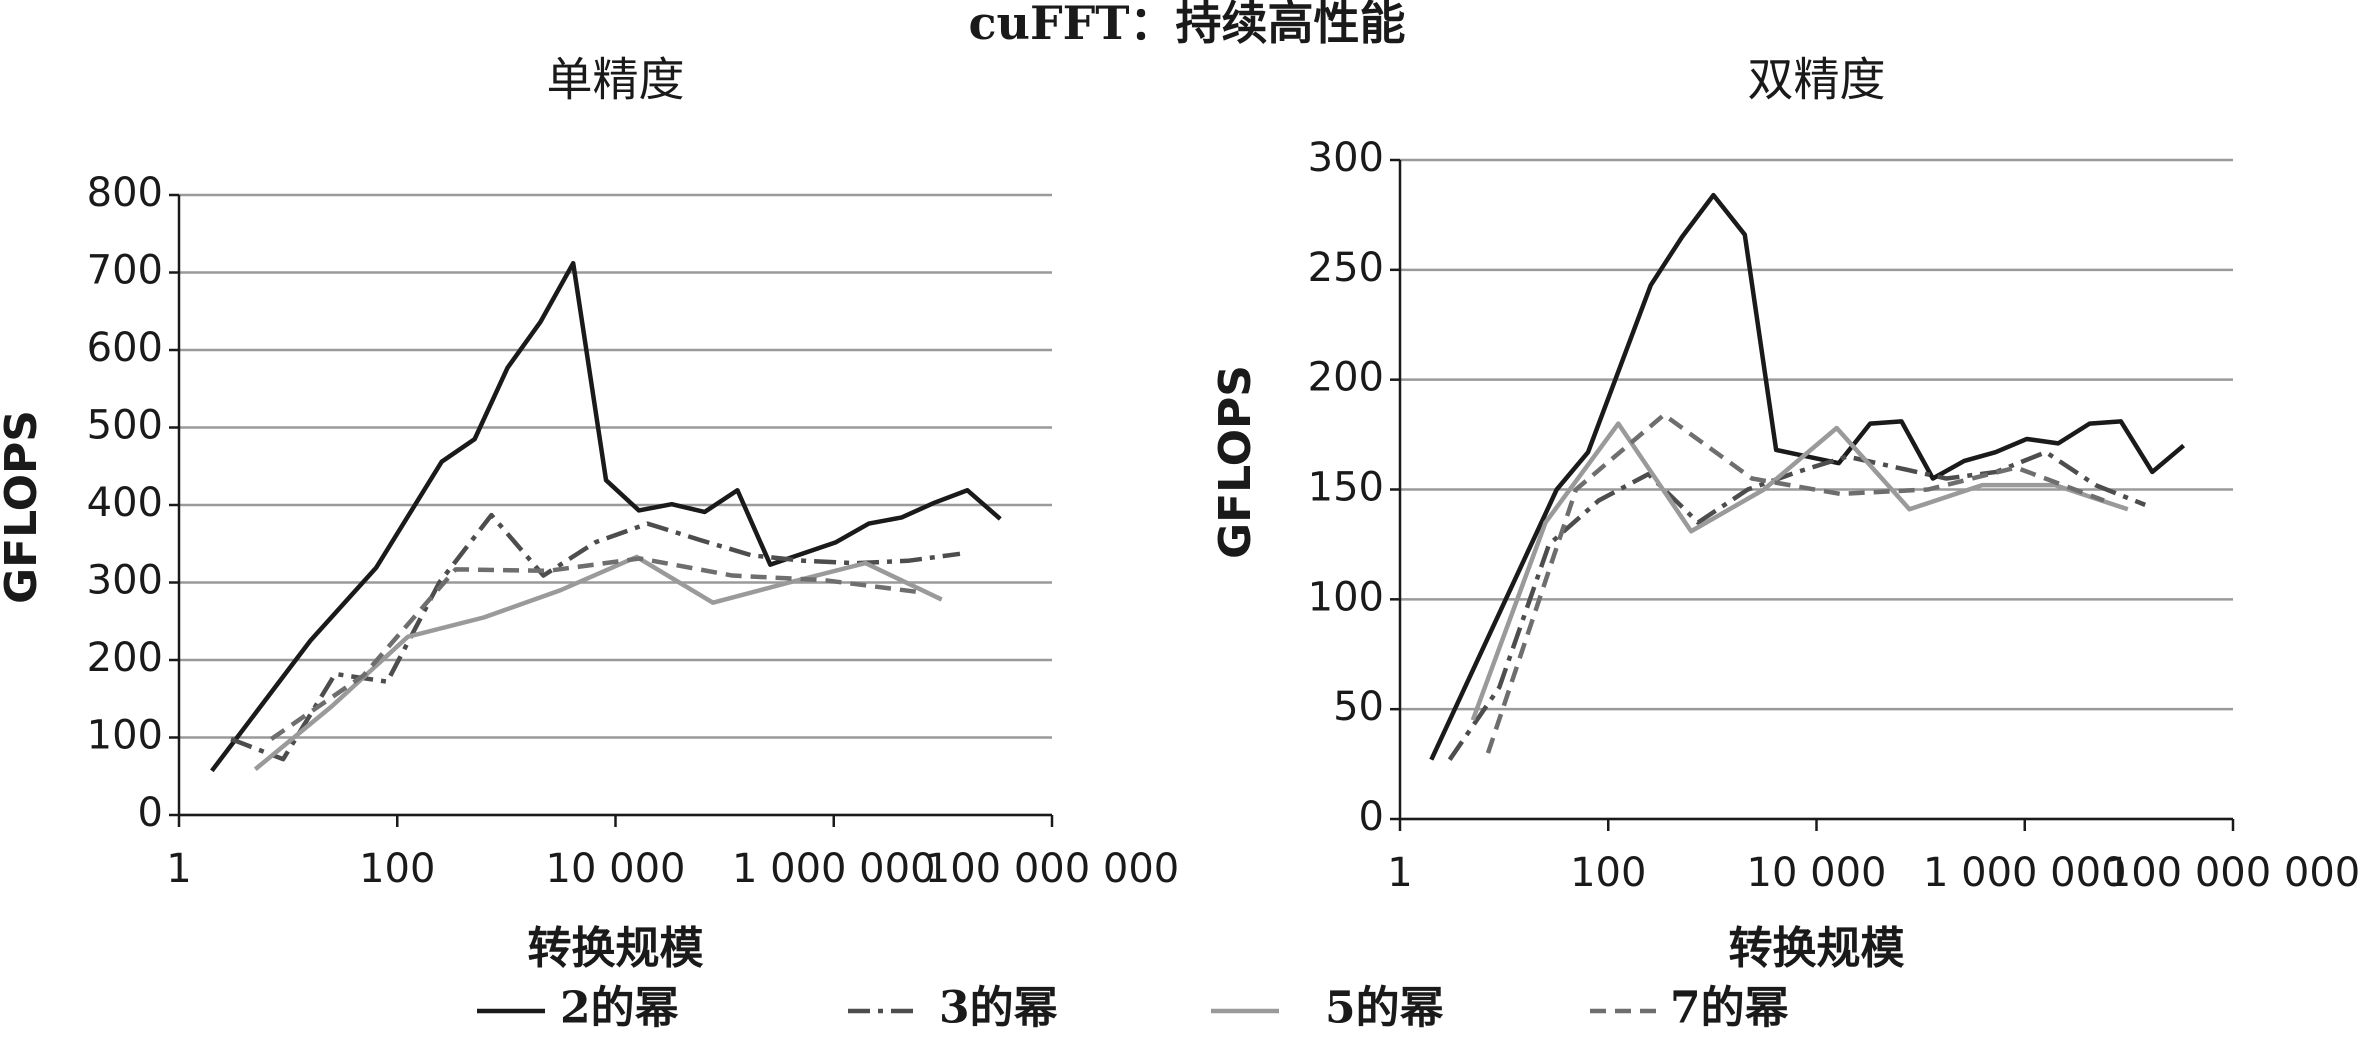 Image resolution: width=2374 pixels, height=1040 pixels. I want to click on y-tick-label: 800, so click(125, 193).